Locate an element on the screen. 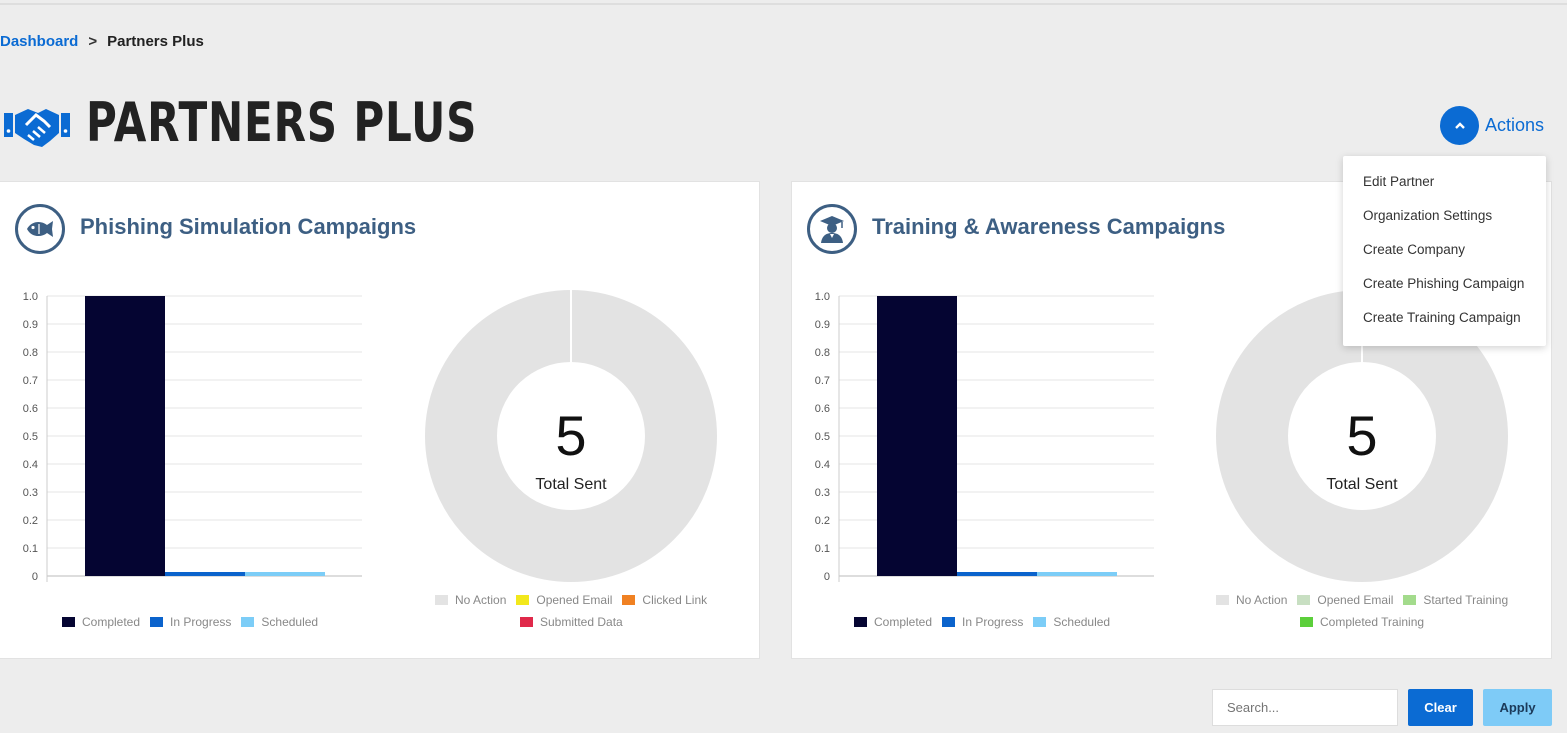 The width and height of the screenshot is (1567, 733). training-bar-scheduled is located at coordinates (1077, 574).